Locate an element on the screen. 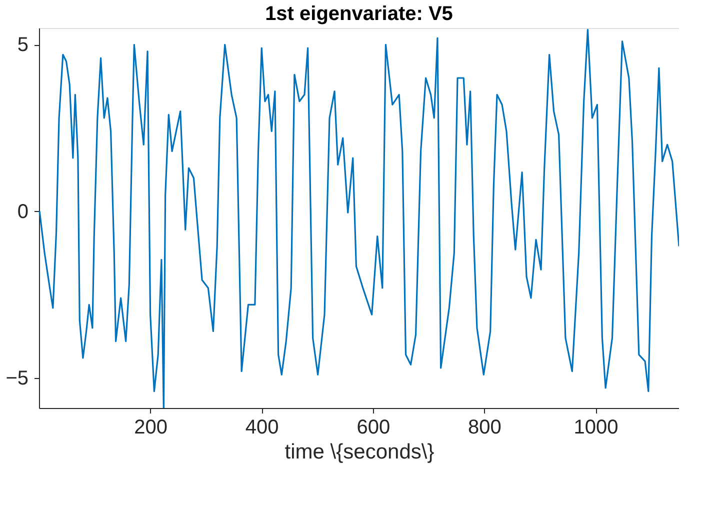 This screenshot has width=705, height=506. x-tick-label: 200 is located at coordinates (151, 427).